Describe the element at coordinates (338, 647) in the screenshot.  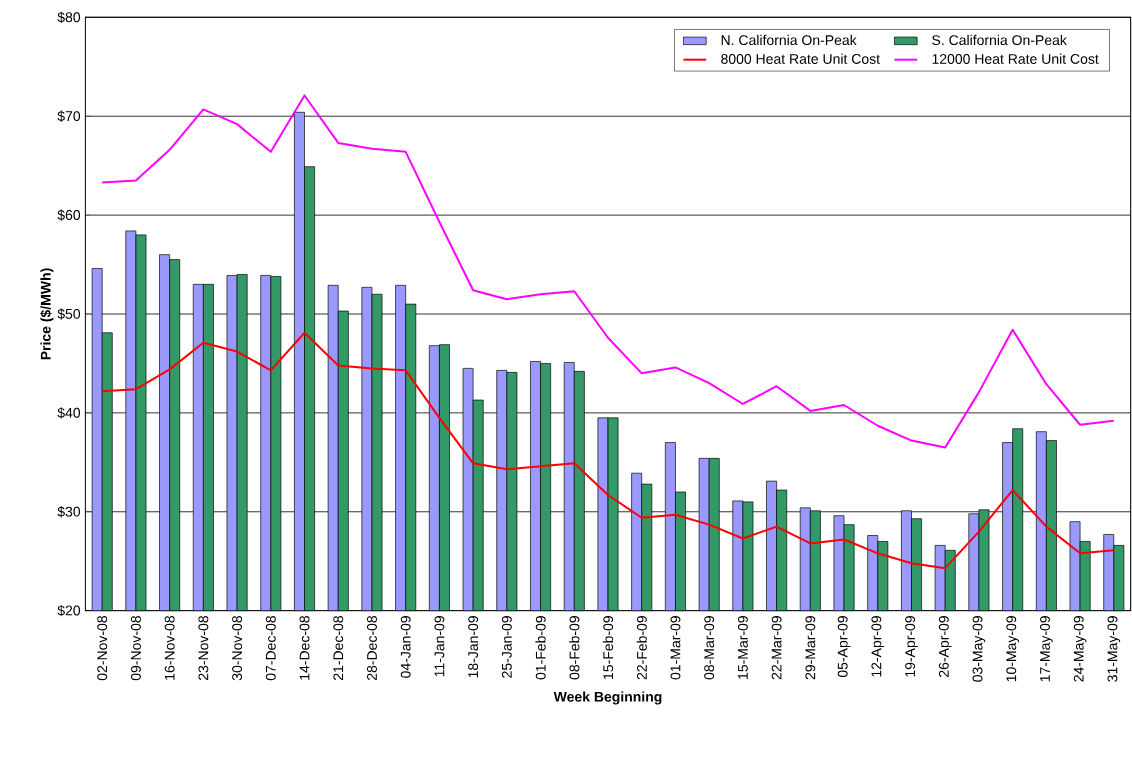
I see `x-tick-label: 21-Dec-08` at that location.